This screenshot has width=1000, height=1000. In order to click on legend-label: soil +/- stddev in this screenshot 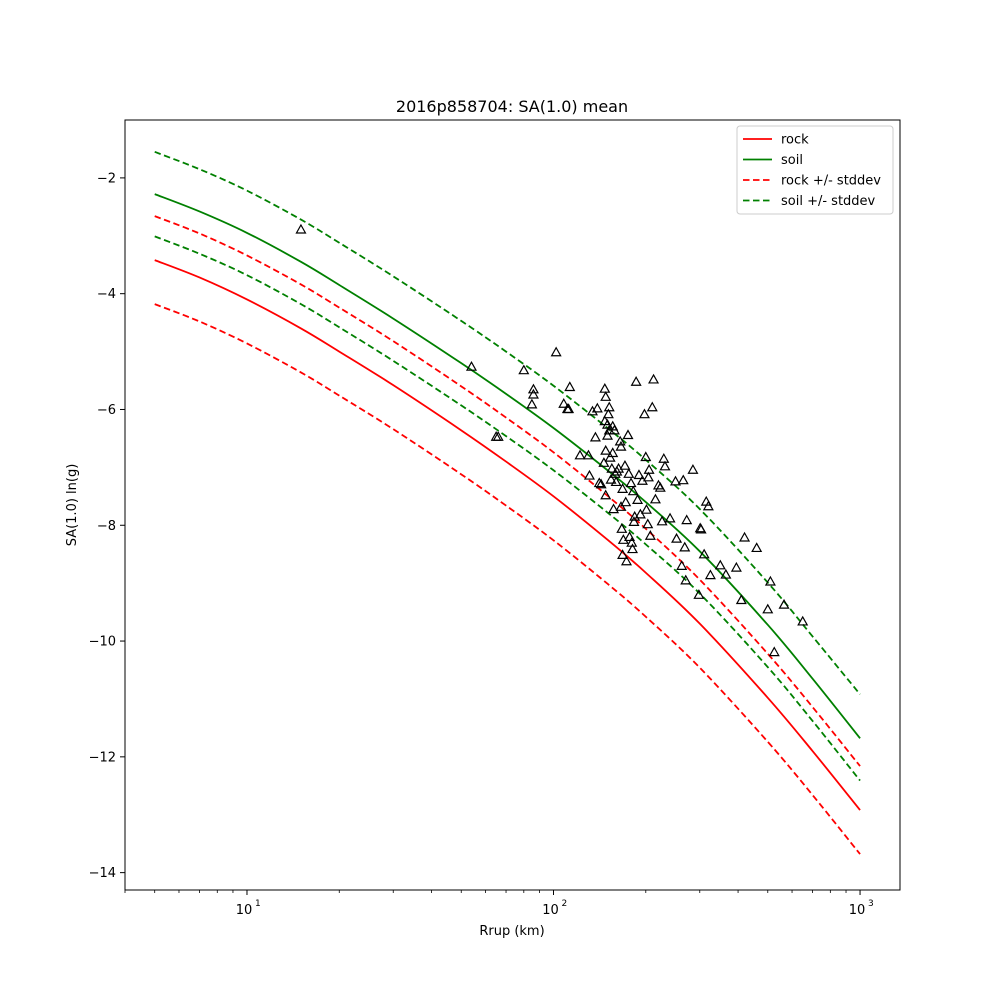, I will do `click(828, 201)`.